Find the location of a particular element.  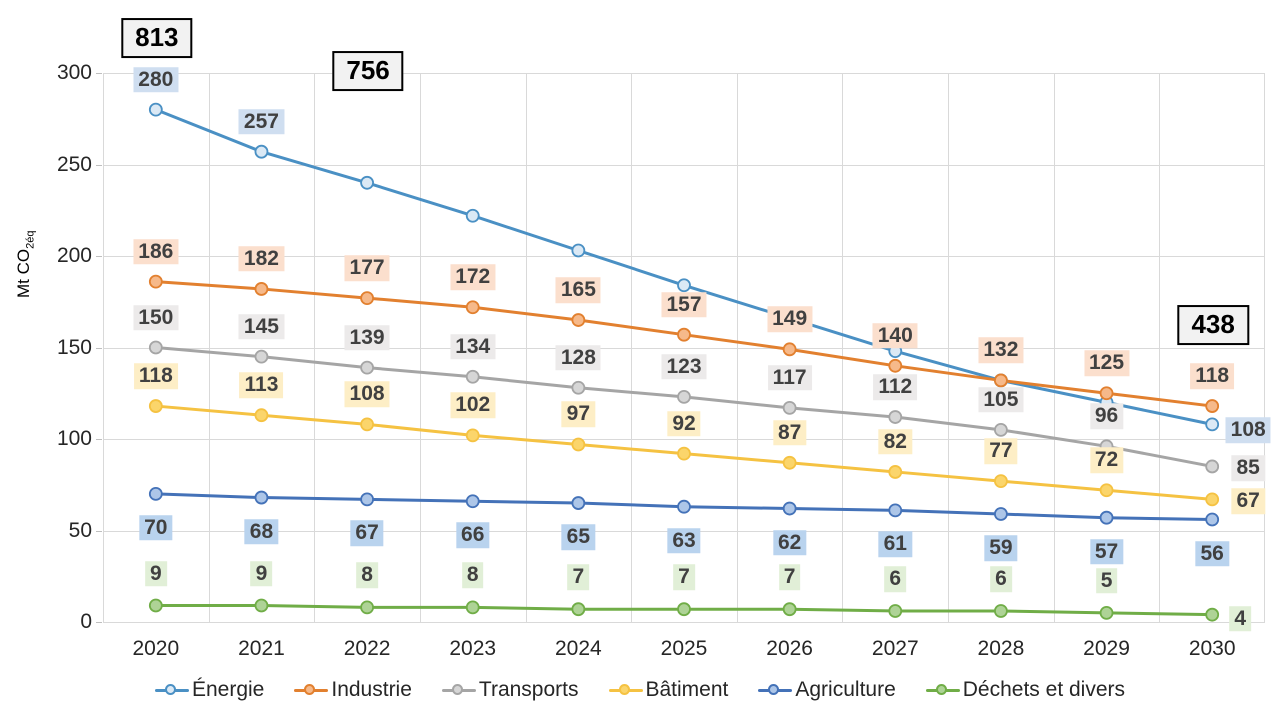

data-label: 63 is located at coordinates (684, 540).